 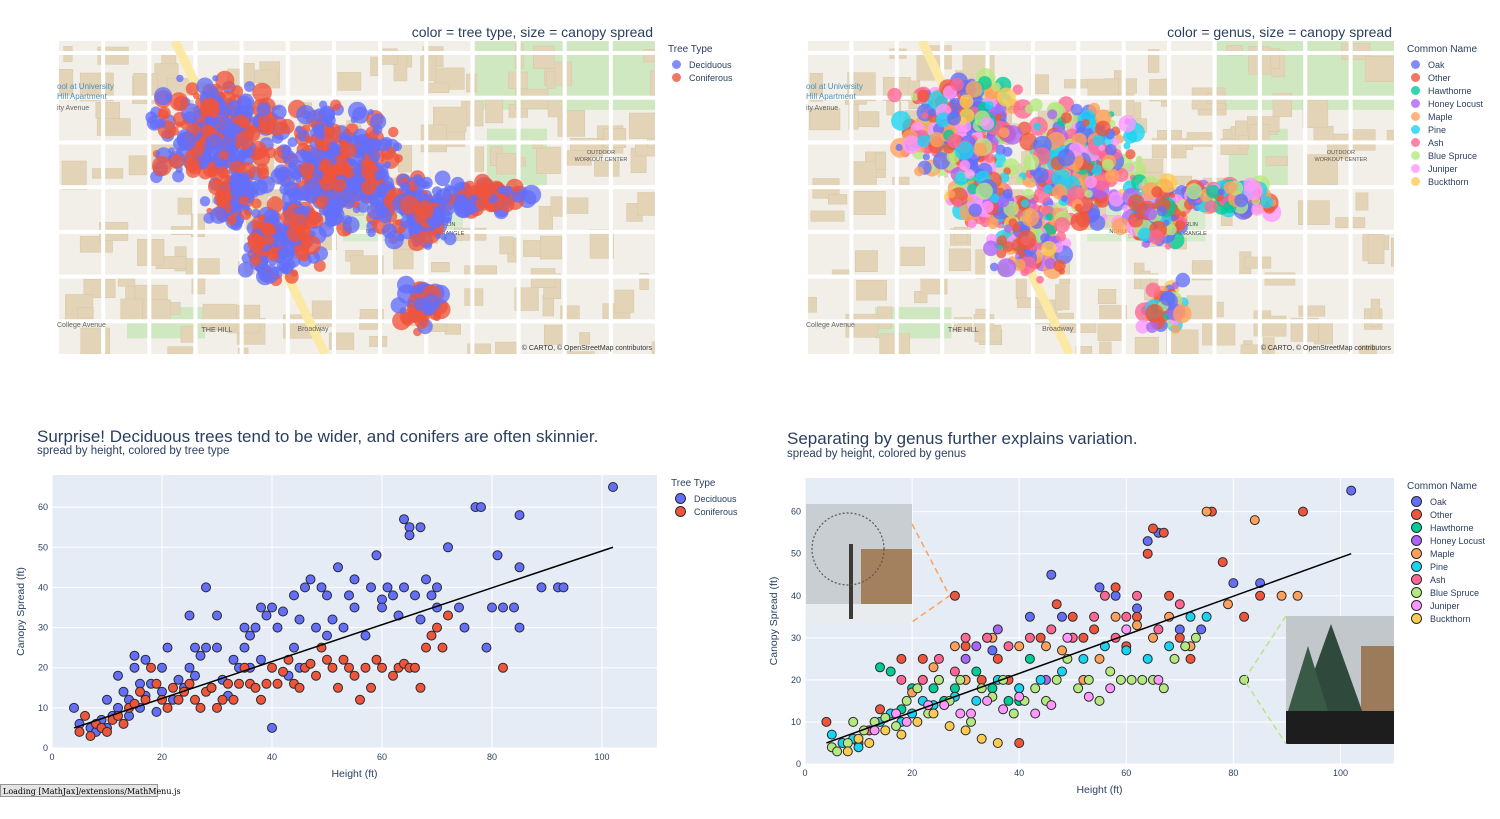 I want to click on series-buckthorn, so click(x=922, y=732).